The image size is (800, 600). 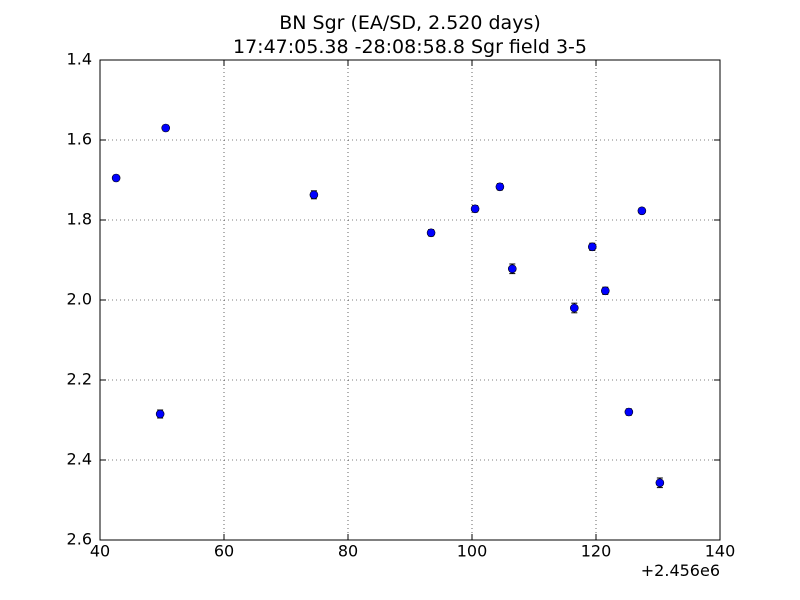 What do you see at coordinates (100, 551) in the screenshot?
I see `x-tick-label: 40` at bounding box center [100, 551].